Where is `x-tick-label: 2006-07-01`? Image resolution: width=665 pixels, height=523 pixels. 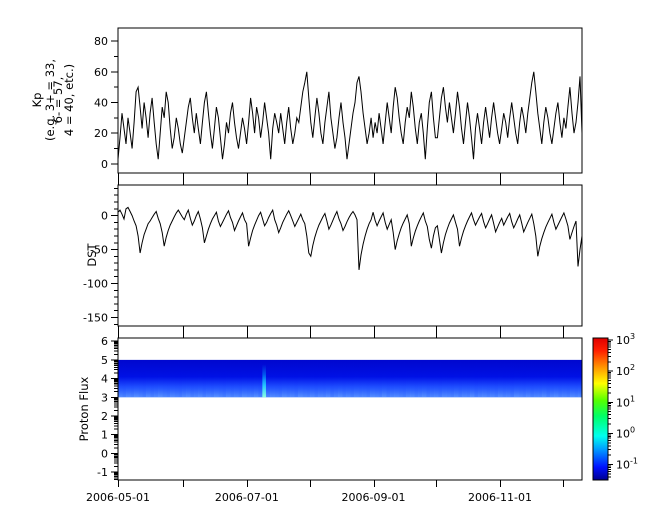
x-tick-label: 2006-07-01 is located at coordinates (247, 497).